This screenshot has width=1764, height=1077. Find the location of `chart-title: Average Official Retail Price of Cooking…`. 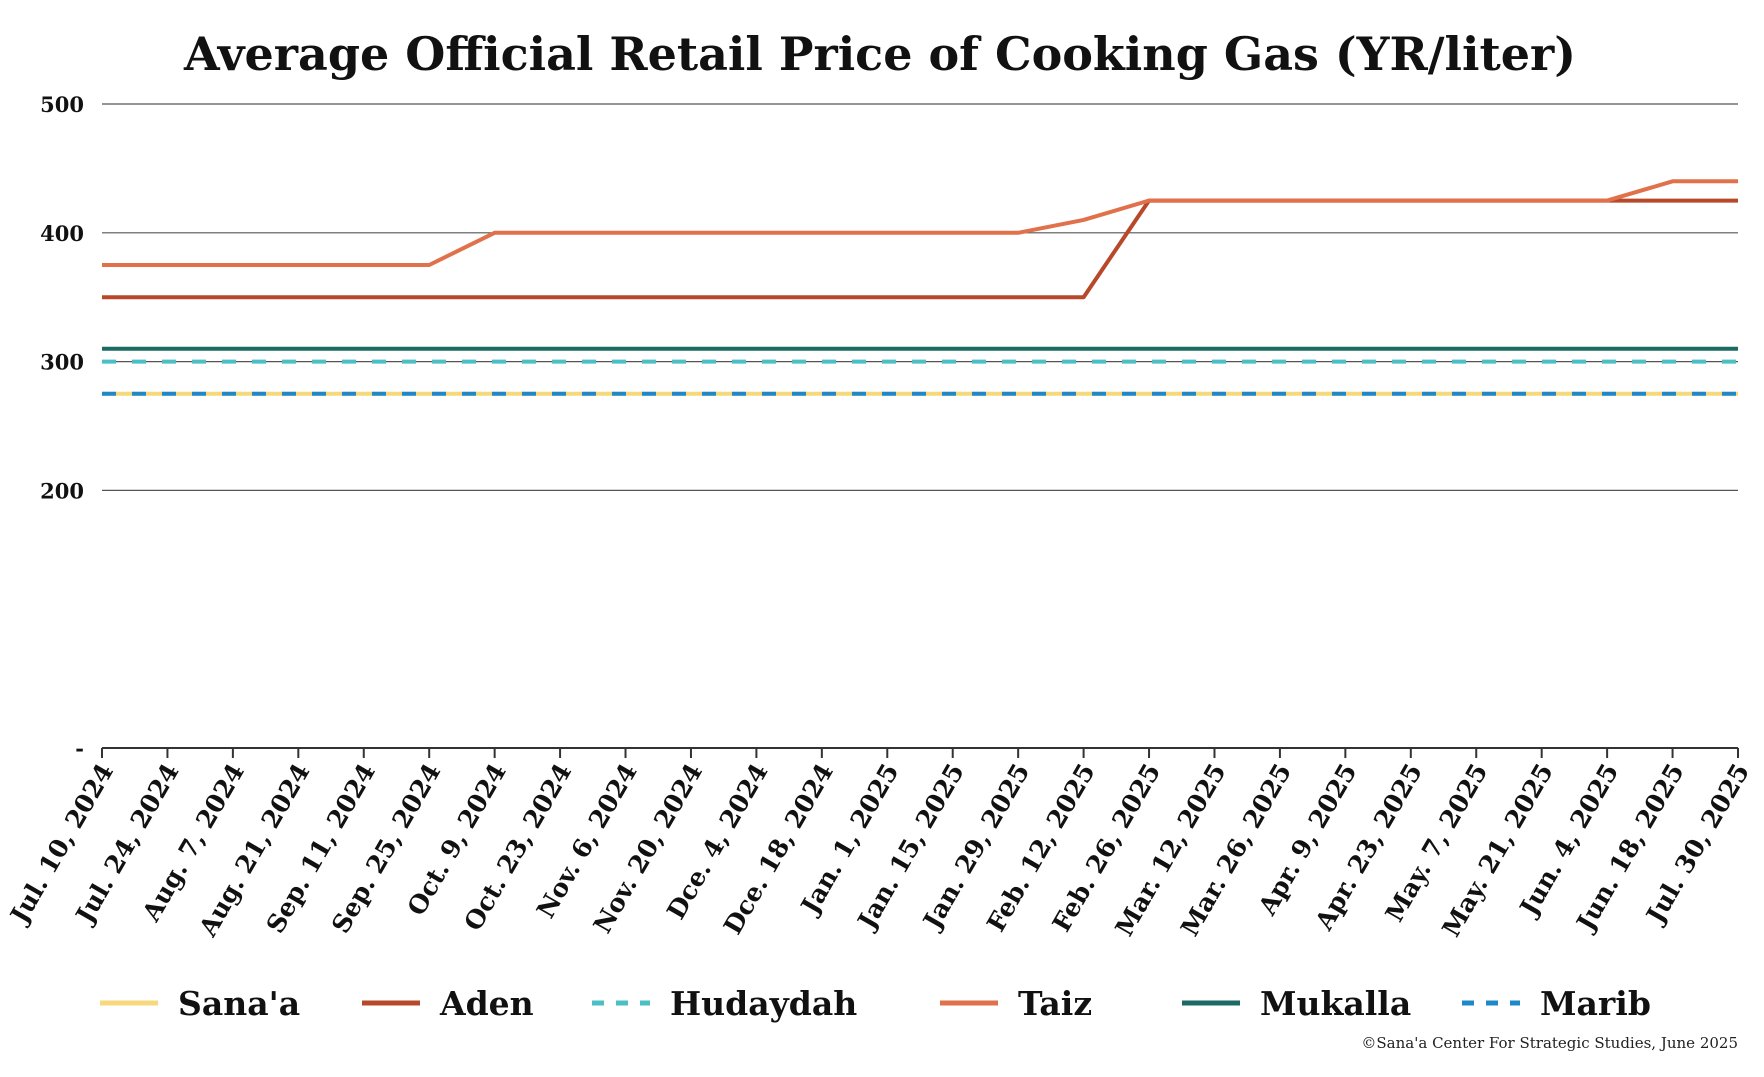

chart-title: Average Official Retail Price of Cooking… is located at coordinates (879, 54).